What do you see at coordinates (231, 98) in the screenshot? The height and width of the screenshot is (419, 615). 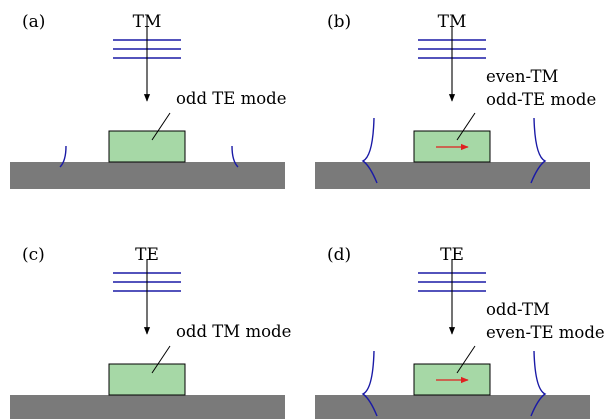 I see `mode-label: odd TE mode` at bounding box center [231, 98].